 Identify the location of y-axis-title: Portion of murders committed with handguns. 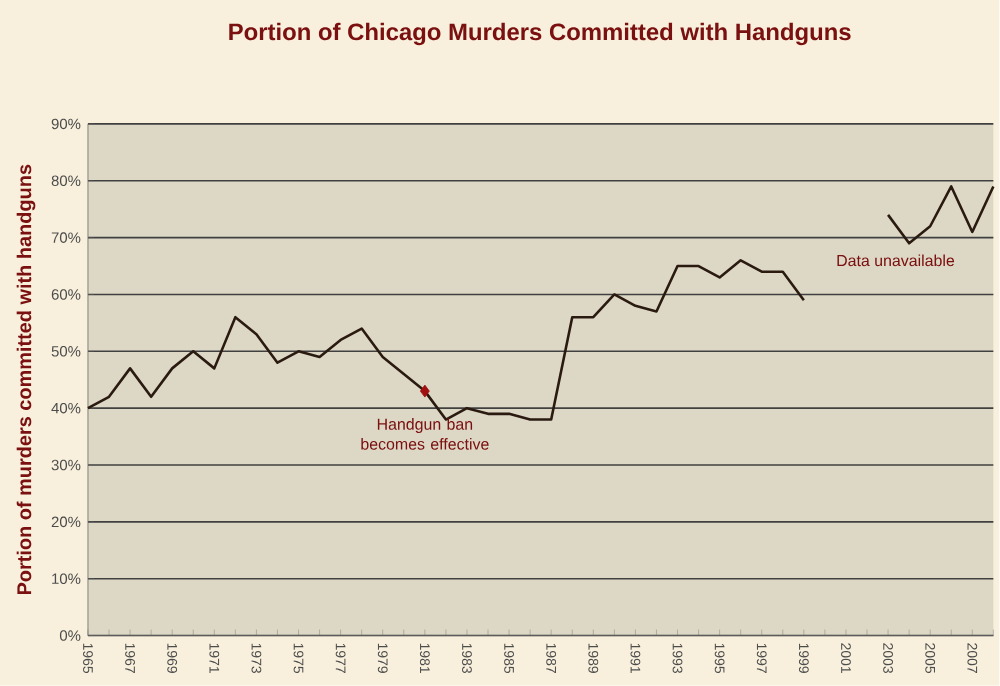
(26, 380).